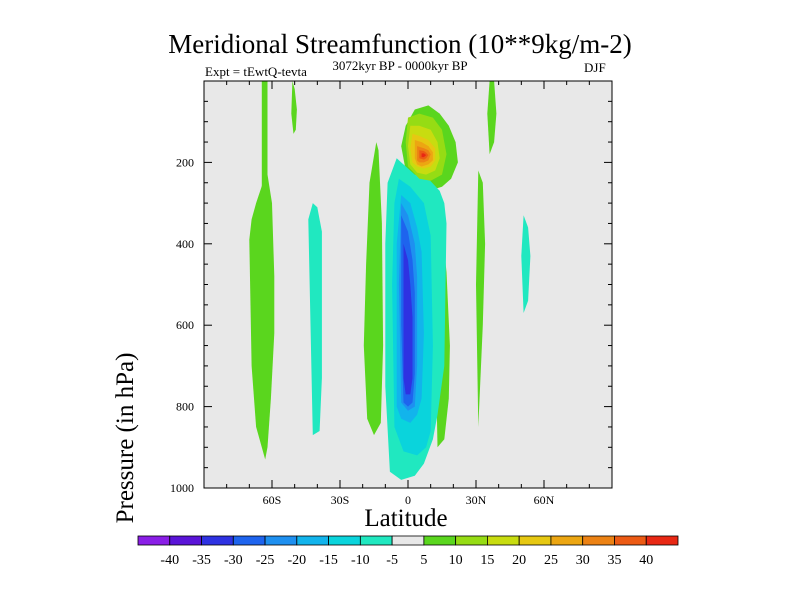 The height and width of the screenshot is (600, 800). I want to click on colorbar-label: -40, so click(169, 560).